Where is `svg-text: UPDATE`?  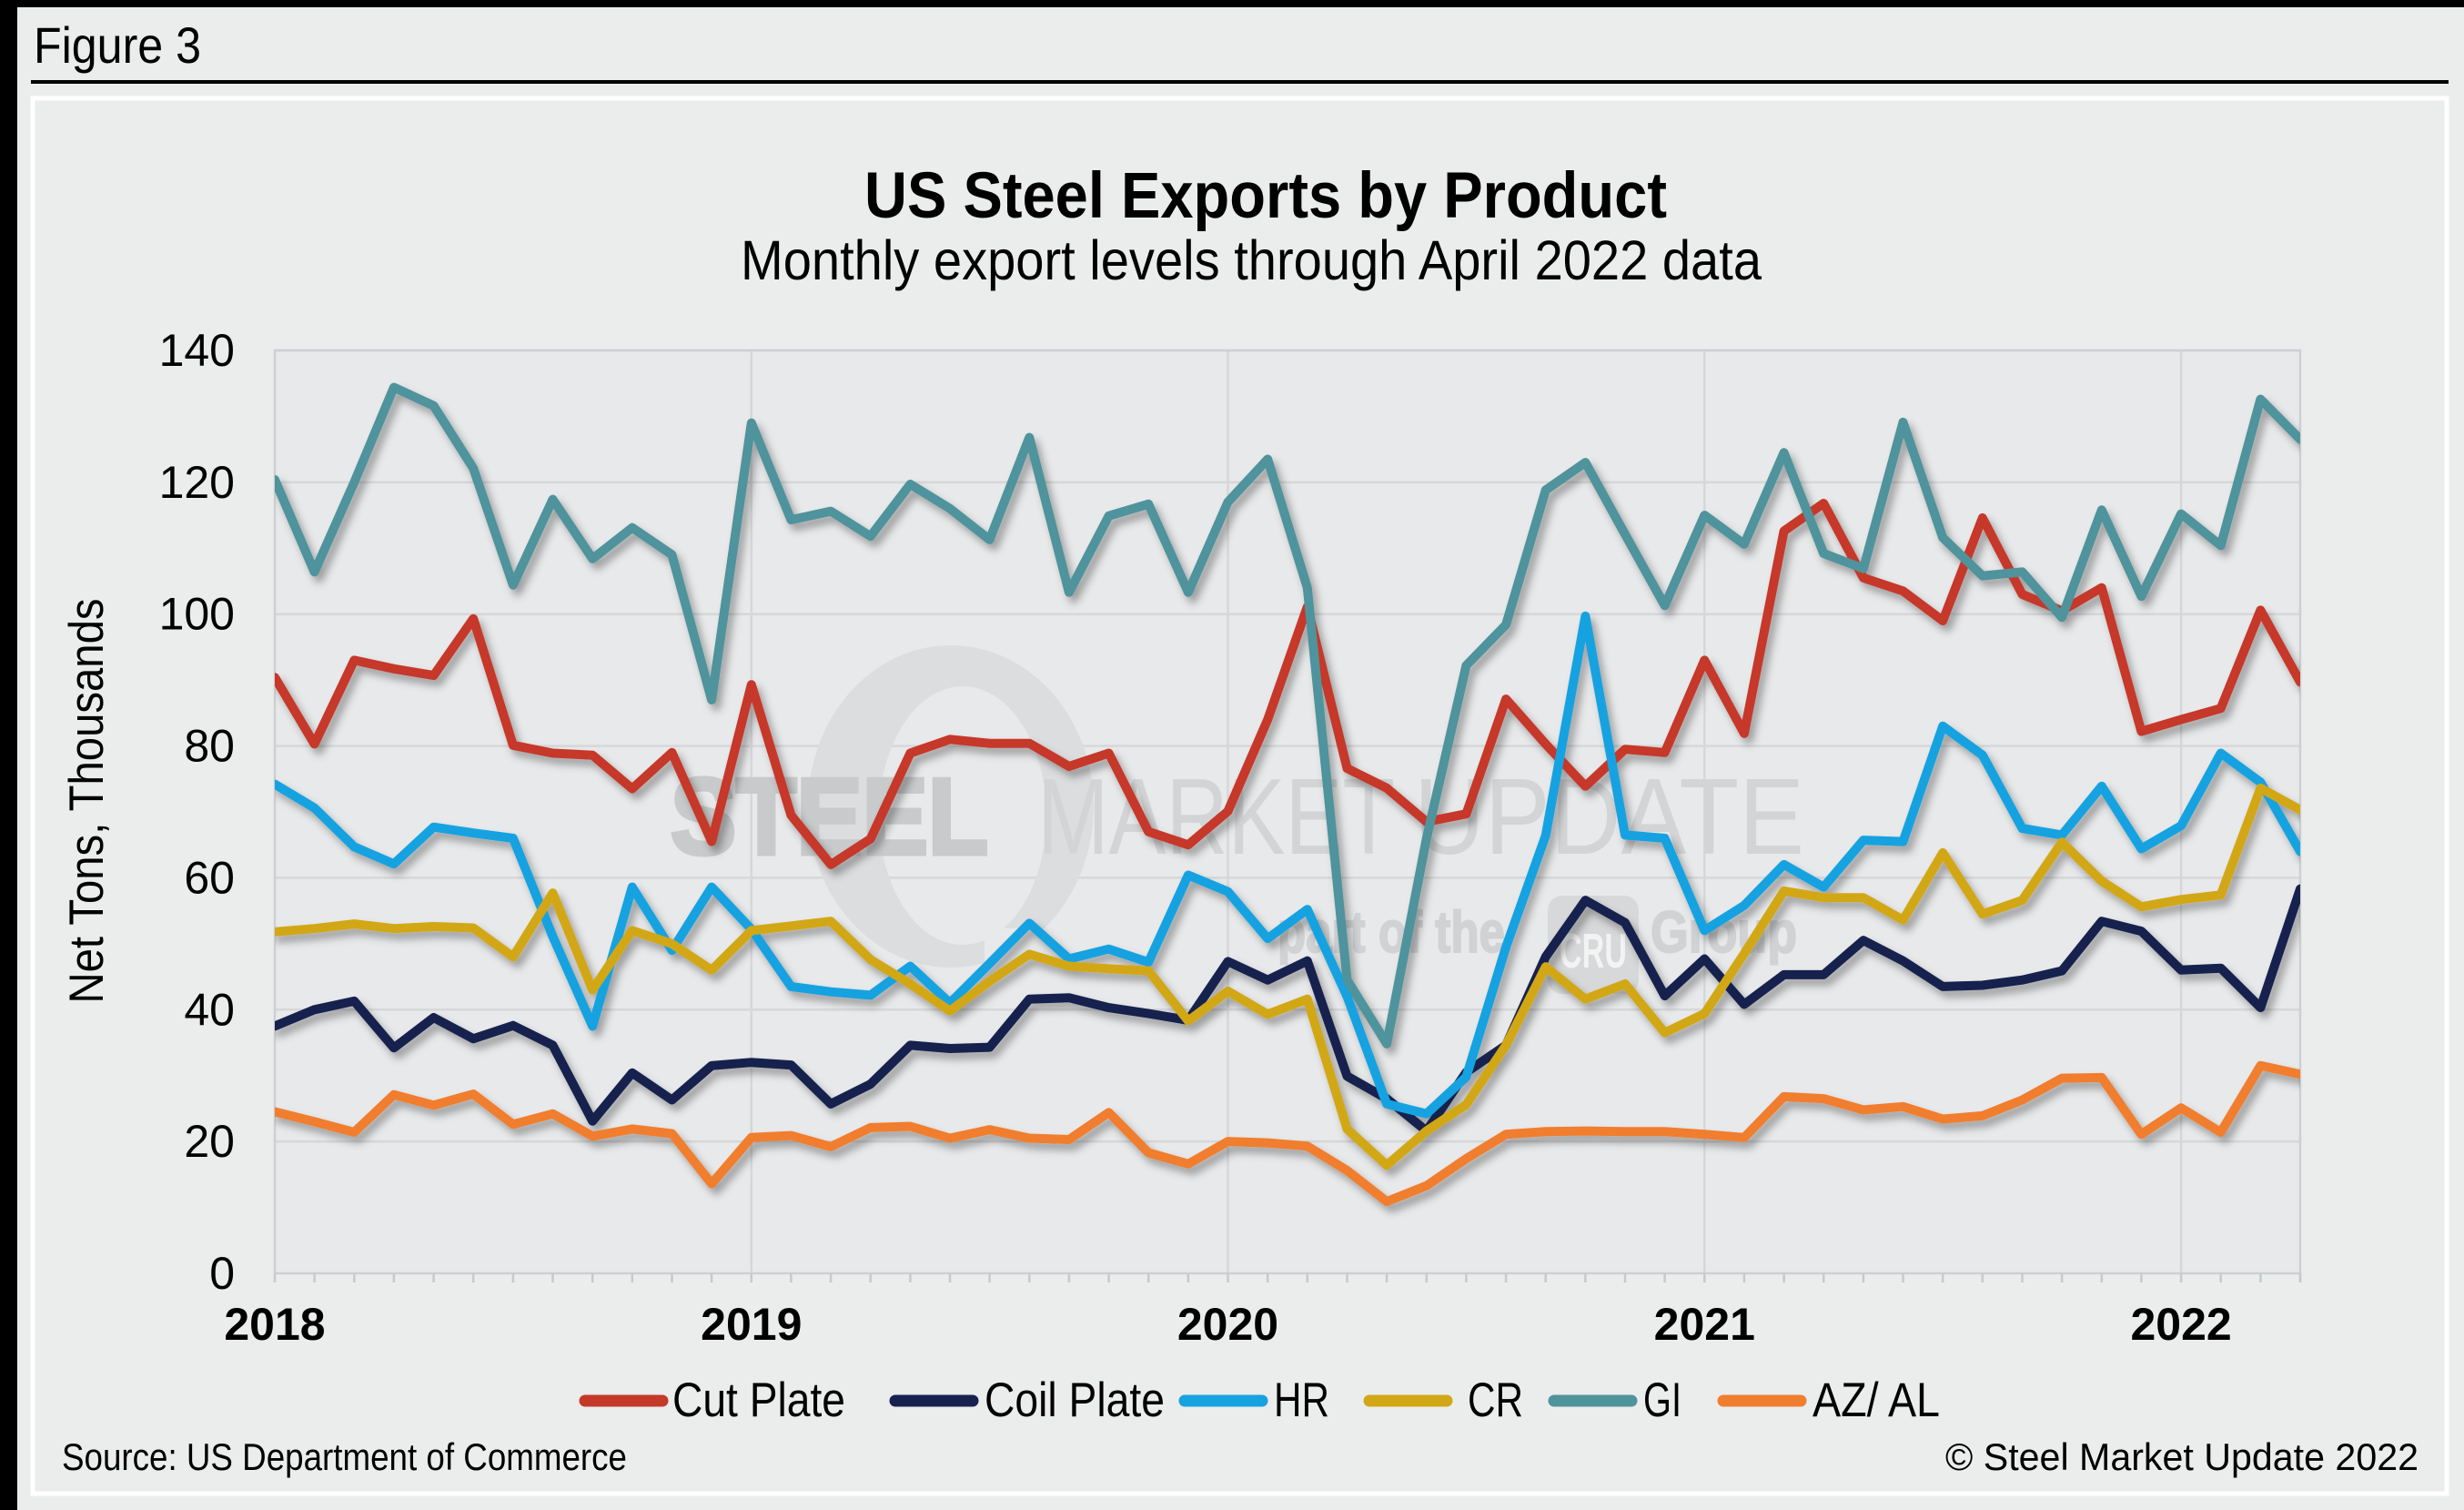 svg-text: UPDATE is located at coordinates (1609, 816).